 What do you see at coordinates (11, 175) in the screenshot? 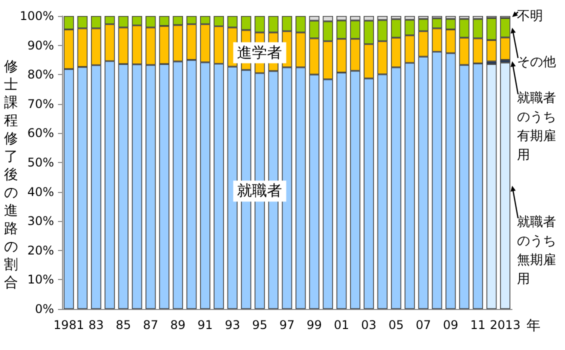
I see `text: 修士課程修了後の進路の割合` at bounding box center [11, 175].